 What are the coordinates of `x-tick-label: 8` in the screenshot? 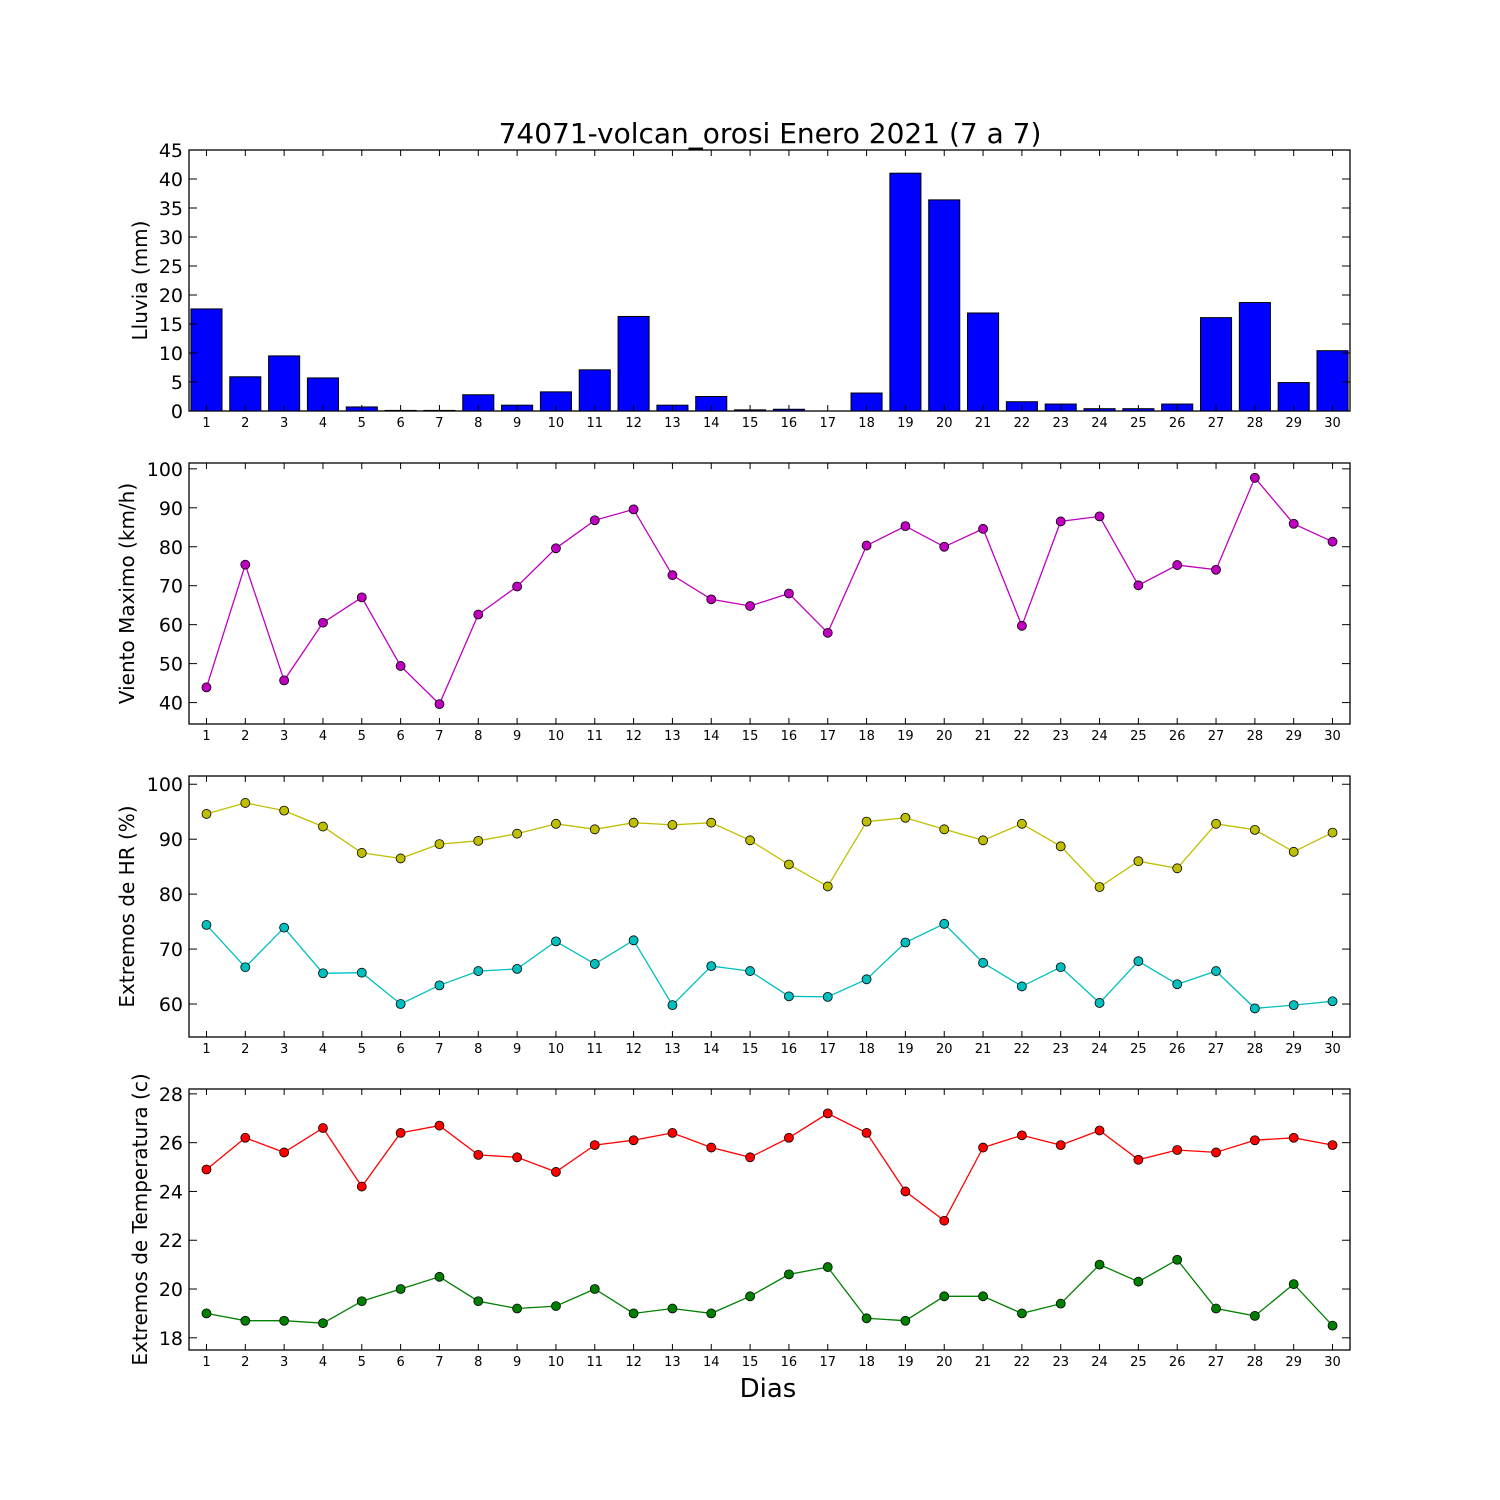 It's located at (478, 423).